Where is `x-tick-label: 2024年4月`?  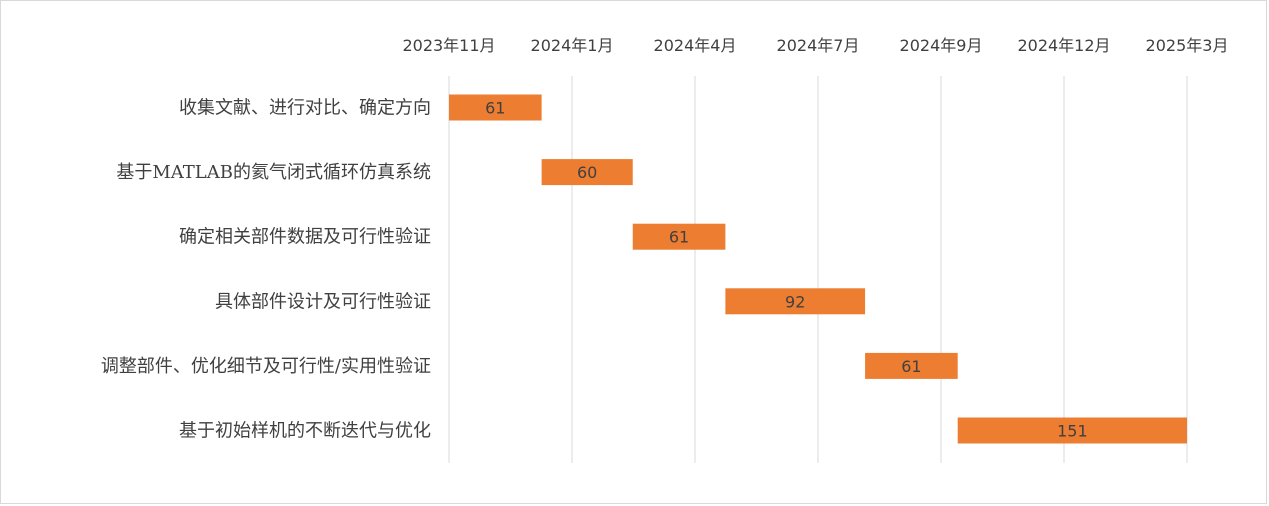 x-tick-label: 2024年4月 is located at coordinates (695, 45).